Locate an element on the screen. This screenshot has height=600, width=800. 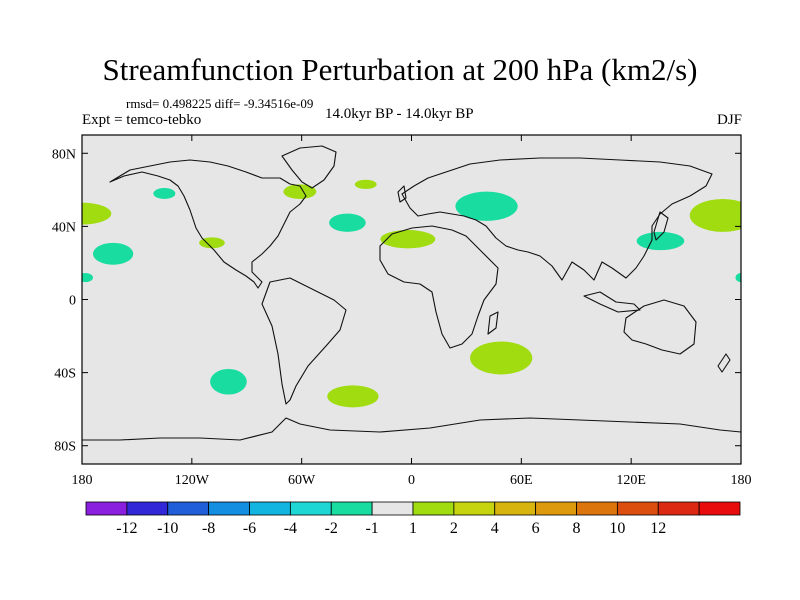
coastline-antarctica is located at coordinates (411, 429).